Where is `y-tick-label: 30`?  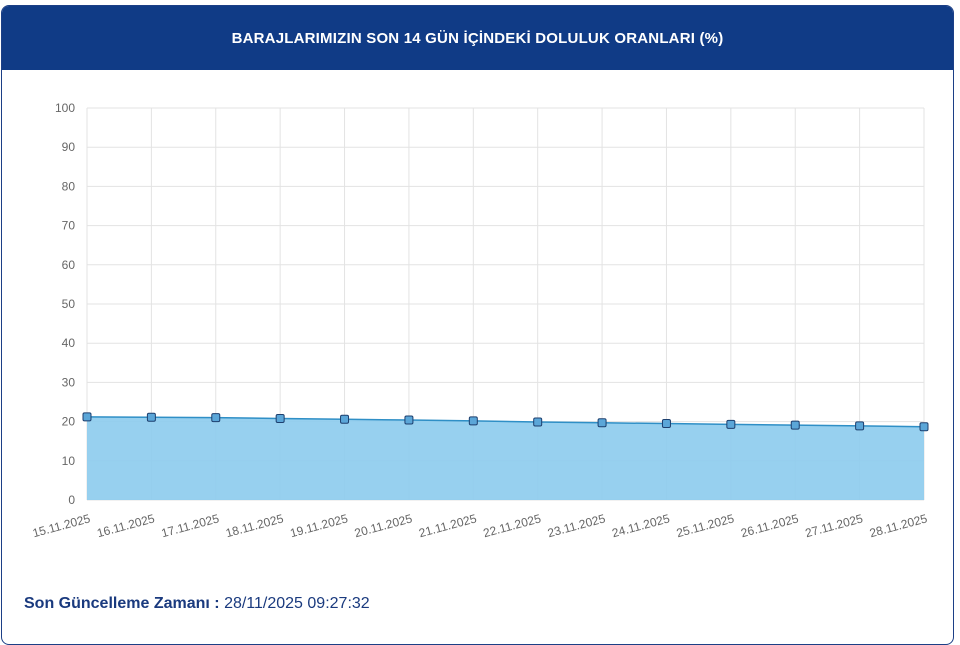 y-tick-label: 30 is located at coordinates (69, 382).